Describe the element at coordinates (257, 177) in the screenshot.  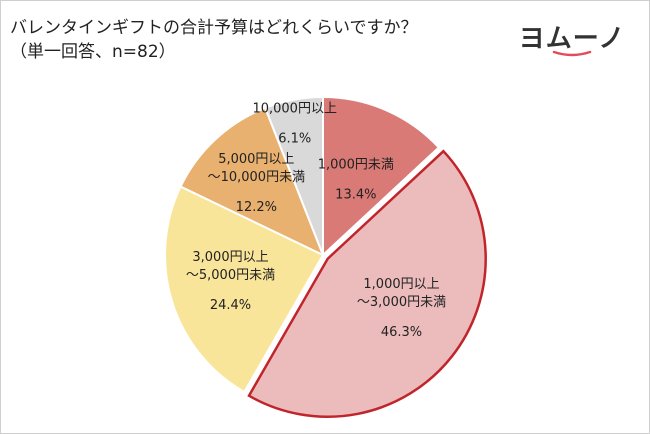
I see `slice-category-label: ～10,000円未満` at that location.